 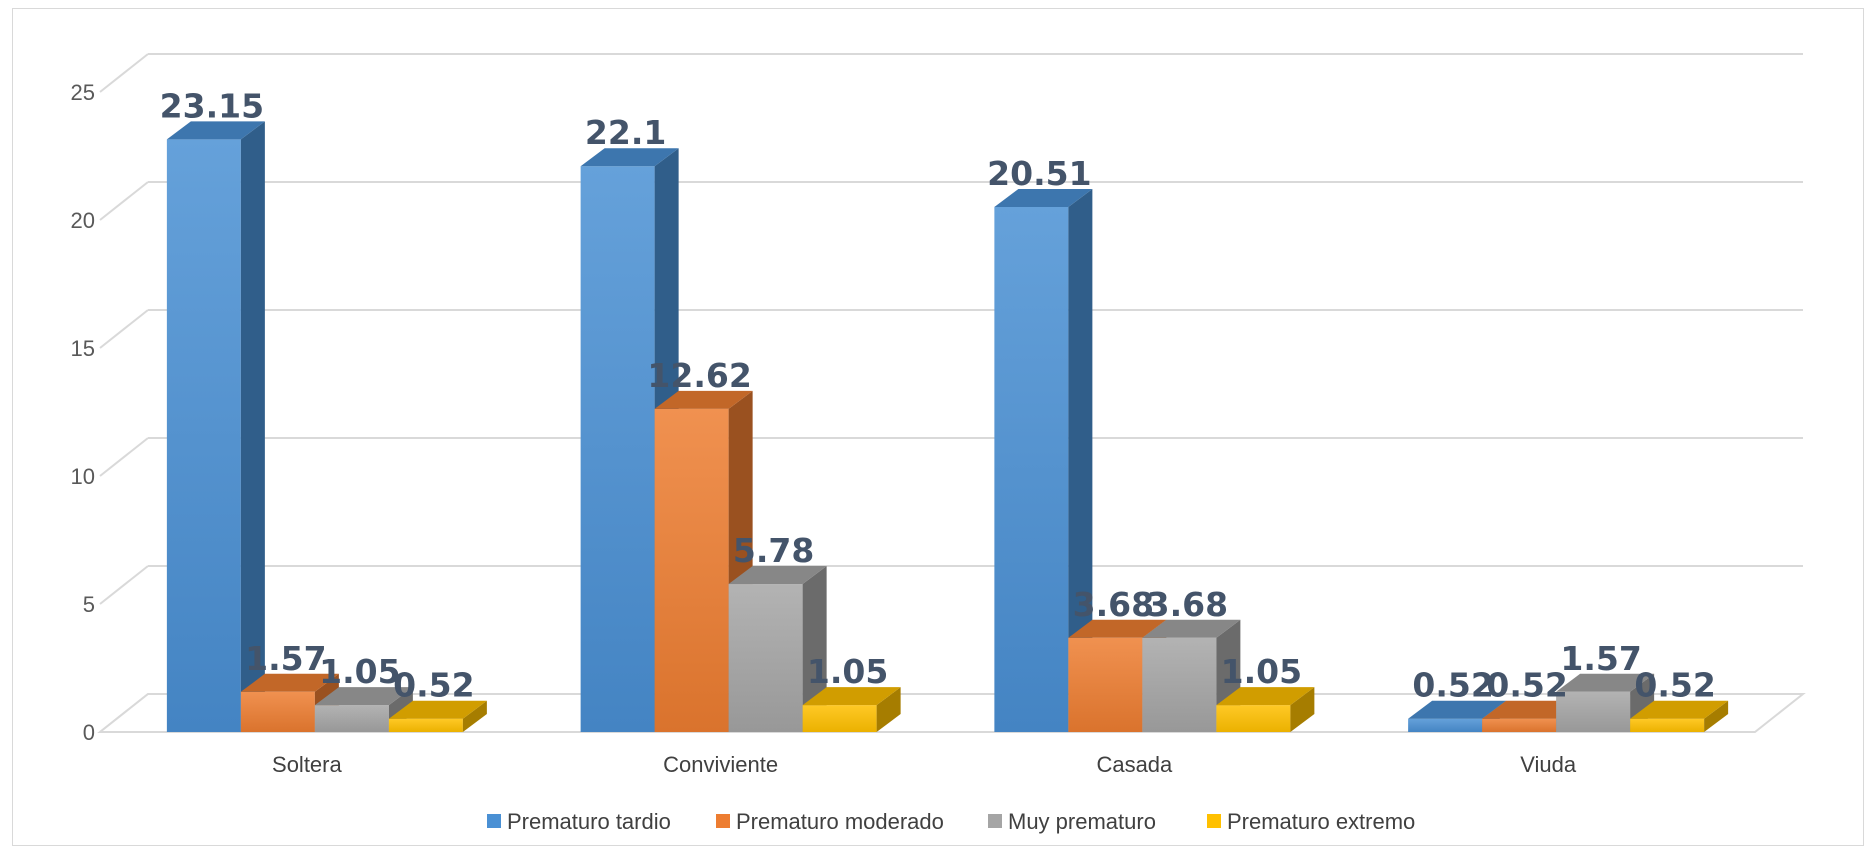 I want to click on legend-item-prematuro-extremo: Prematuro extremo, so click(x=1311, y=821).